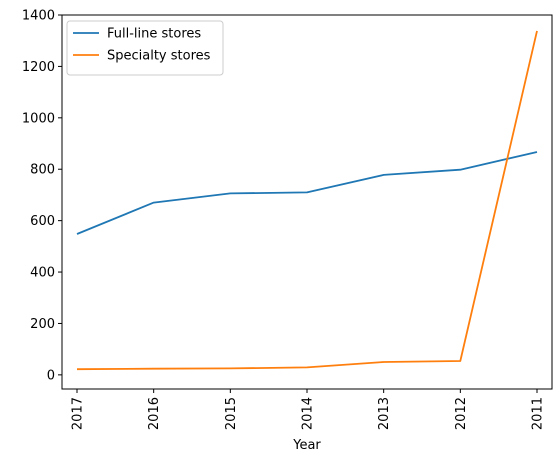 Image resolution: width=560 pixels, height=463 pixels. What do you see at coordinates (42, 170) in the screenshot?
I see `y-tick-label: 800` at bounding box center [42, 170].